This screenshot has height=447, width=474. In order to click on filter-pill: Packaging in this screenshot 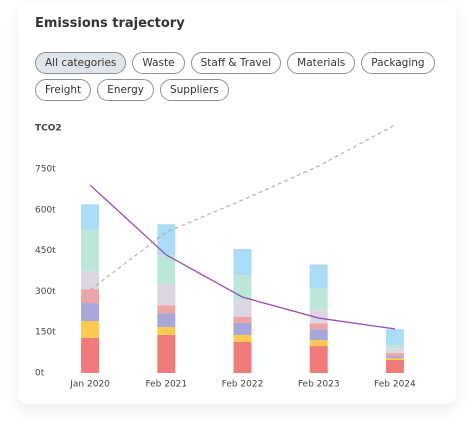, I will do `click(398, 63)`.